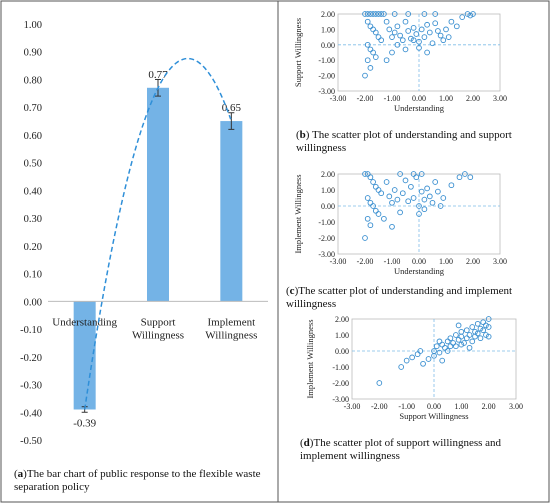  I want to click on x-category-label: Implement, so click(232, 322).